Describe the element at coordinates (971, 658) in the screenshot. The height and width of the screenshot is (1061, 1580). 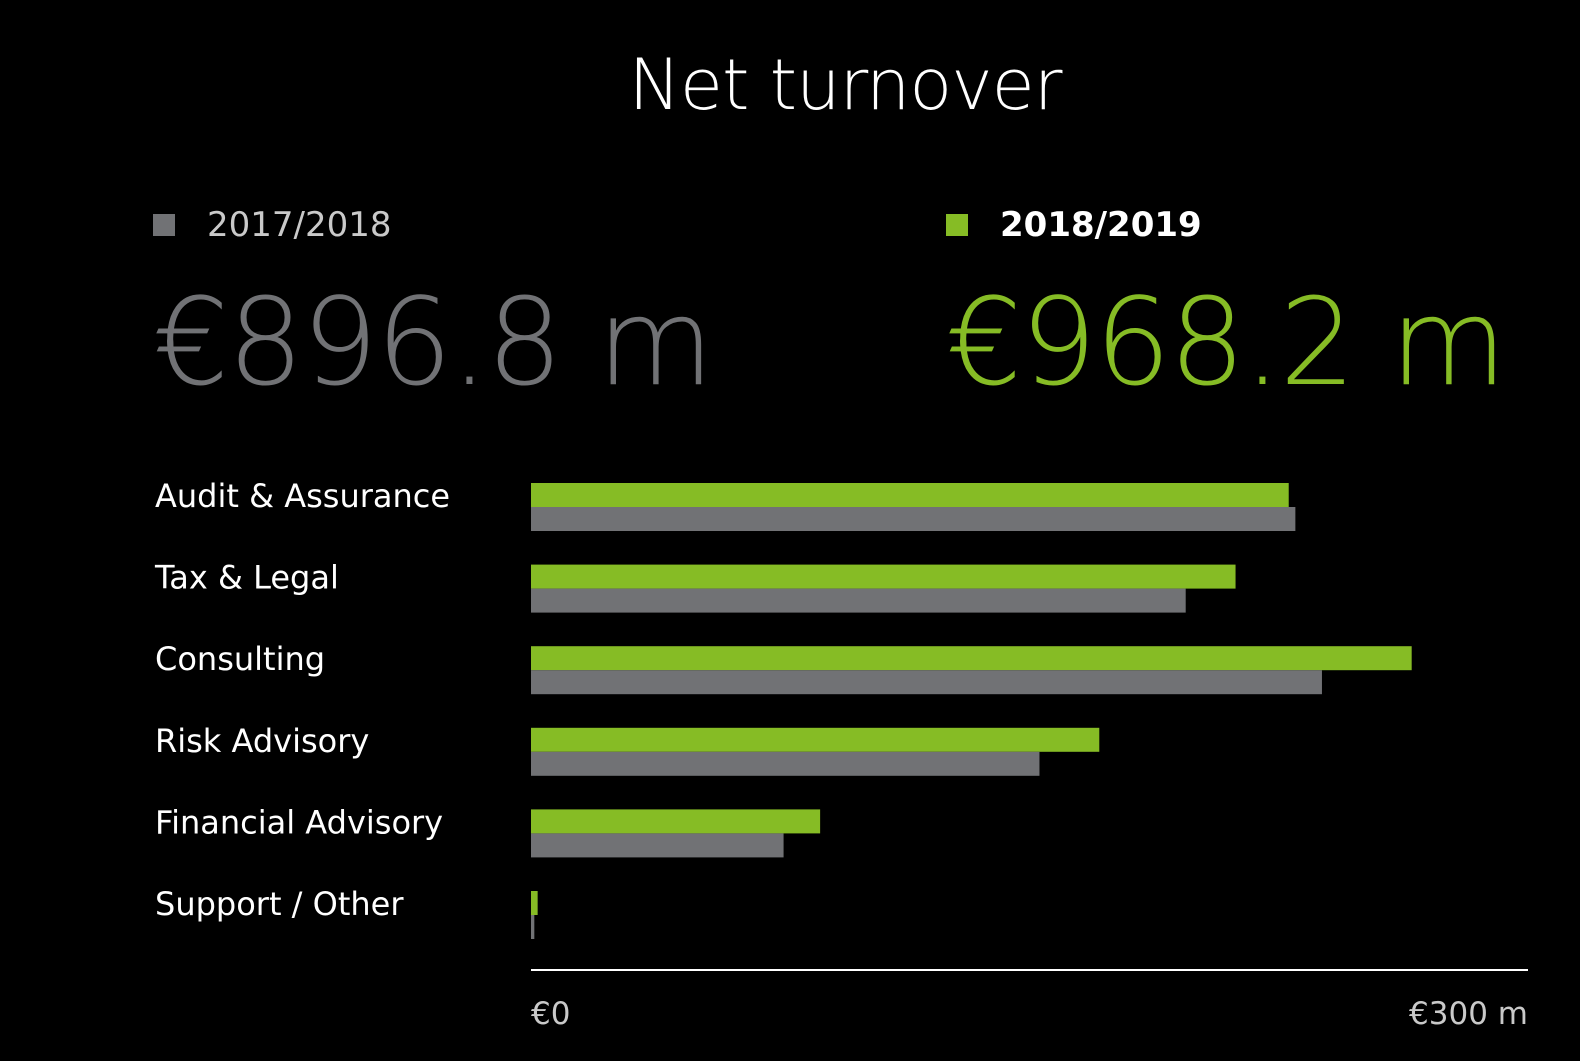
I see `bar-curr-consulting` at that location.